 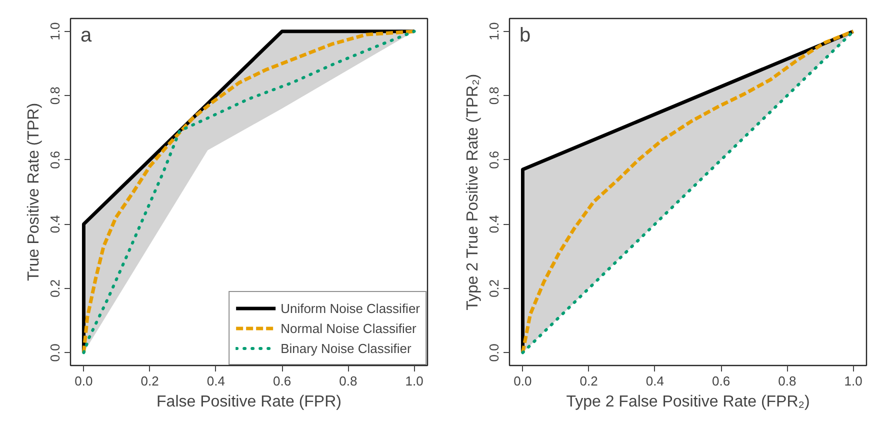 I want to click on x-axis-title: False Positive Rate (FPR), so click(x=249, y=402).